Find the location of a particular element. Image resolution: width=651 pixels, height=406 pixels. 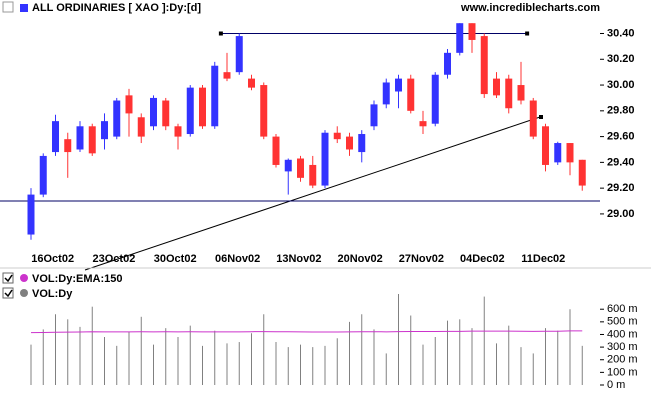

x-tick-label: 16Oct02 is located at coordinates (52, 259).